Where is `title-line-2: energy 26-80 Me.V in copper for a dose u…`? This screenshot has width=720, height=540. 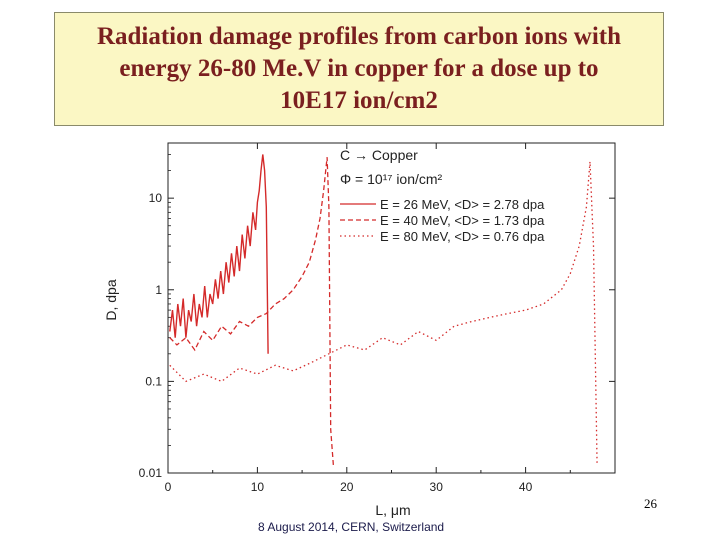
title-line-2: energy 26-80 Me.V in copper for a dose u… is located at coordinates (359, 68).